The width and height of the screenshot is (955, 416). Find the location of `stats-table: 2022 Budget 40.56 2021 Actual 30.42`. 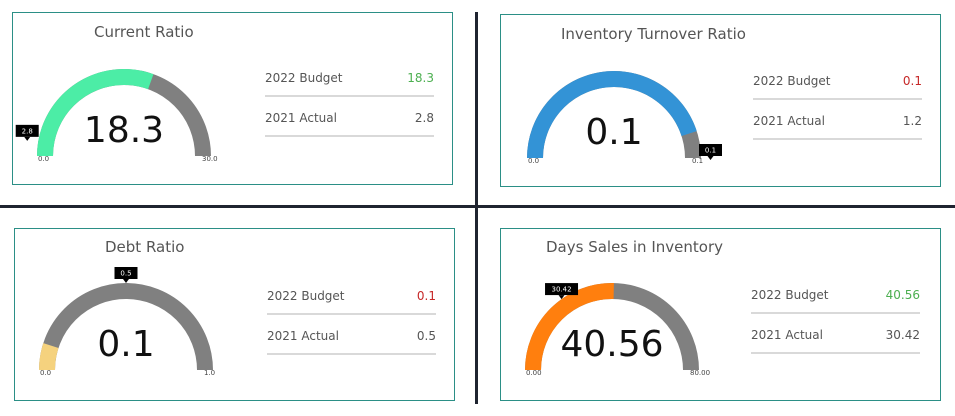

stats-table: 2022 Budget 40.56 2021 Actual 30.42 is located at coordinates (835, 314).